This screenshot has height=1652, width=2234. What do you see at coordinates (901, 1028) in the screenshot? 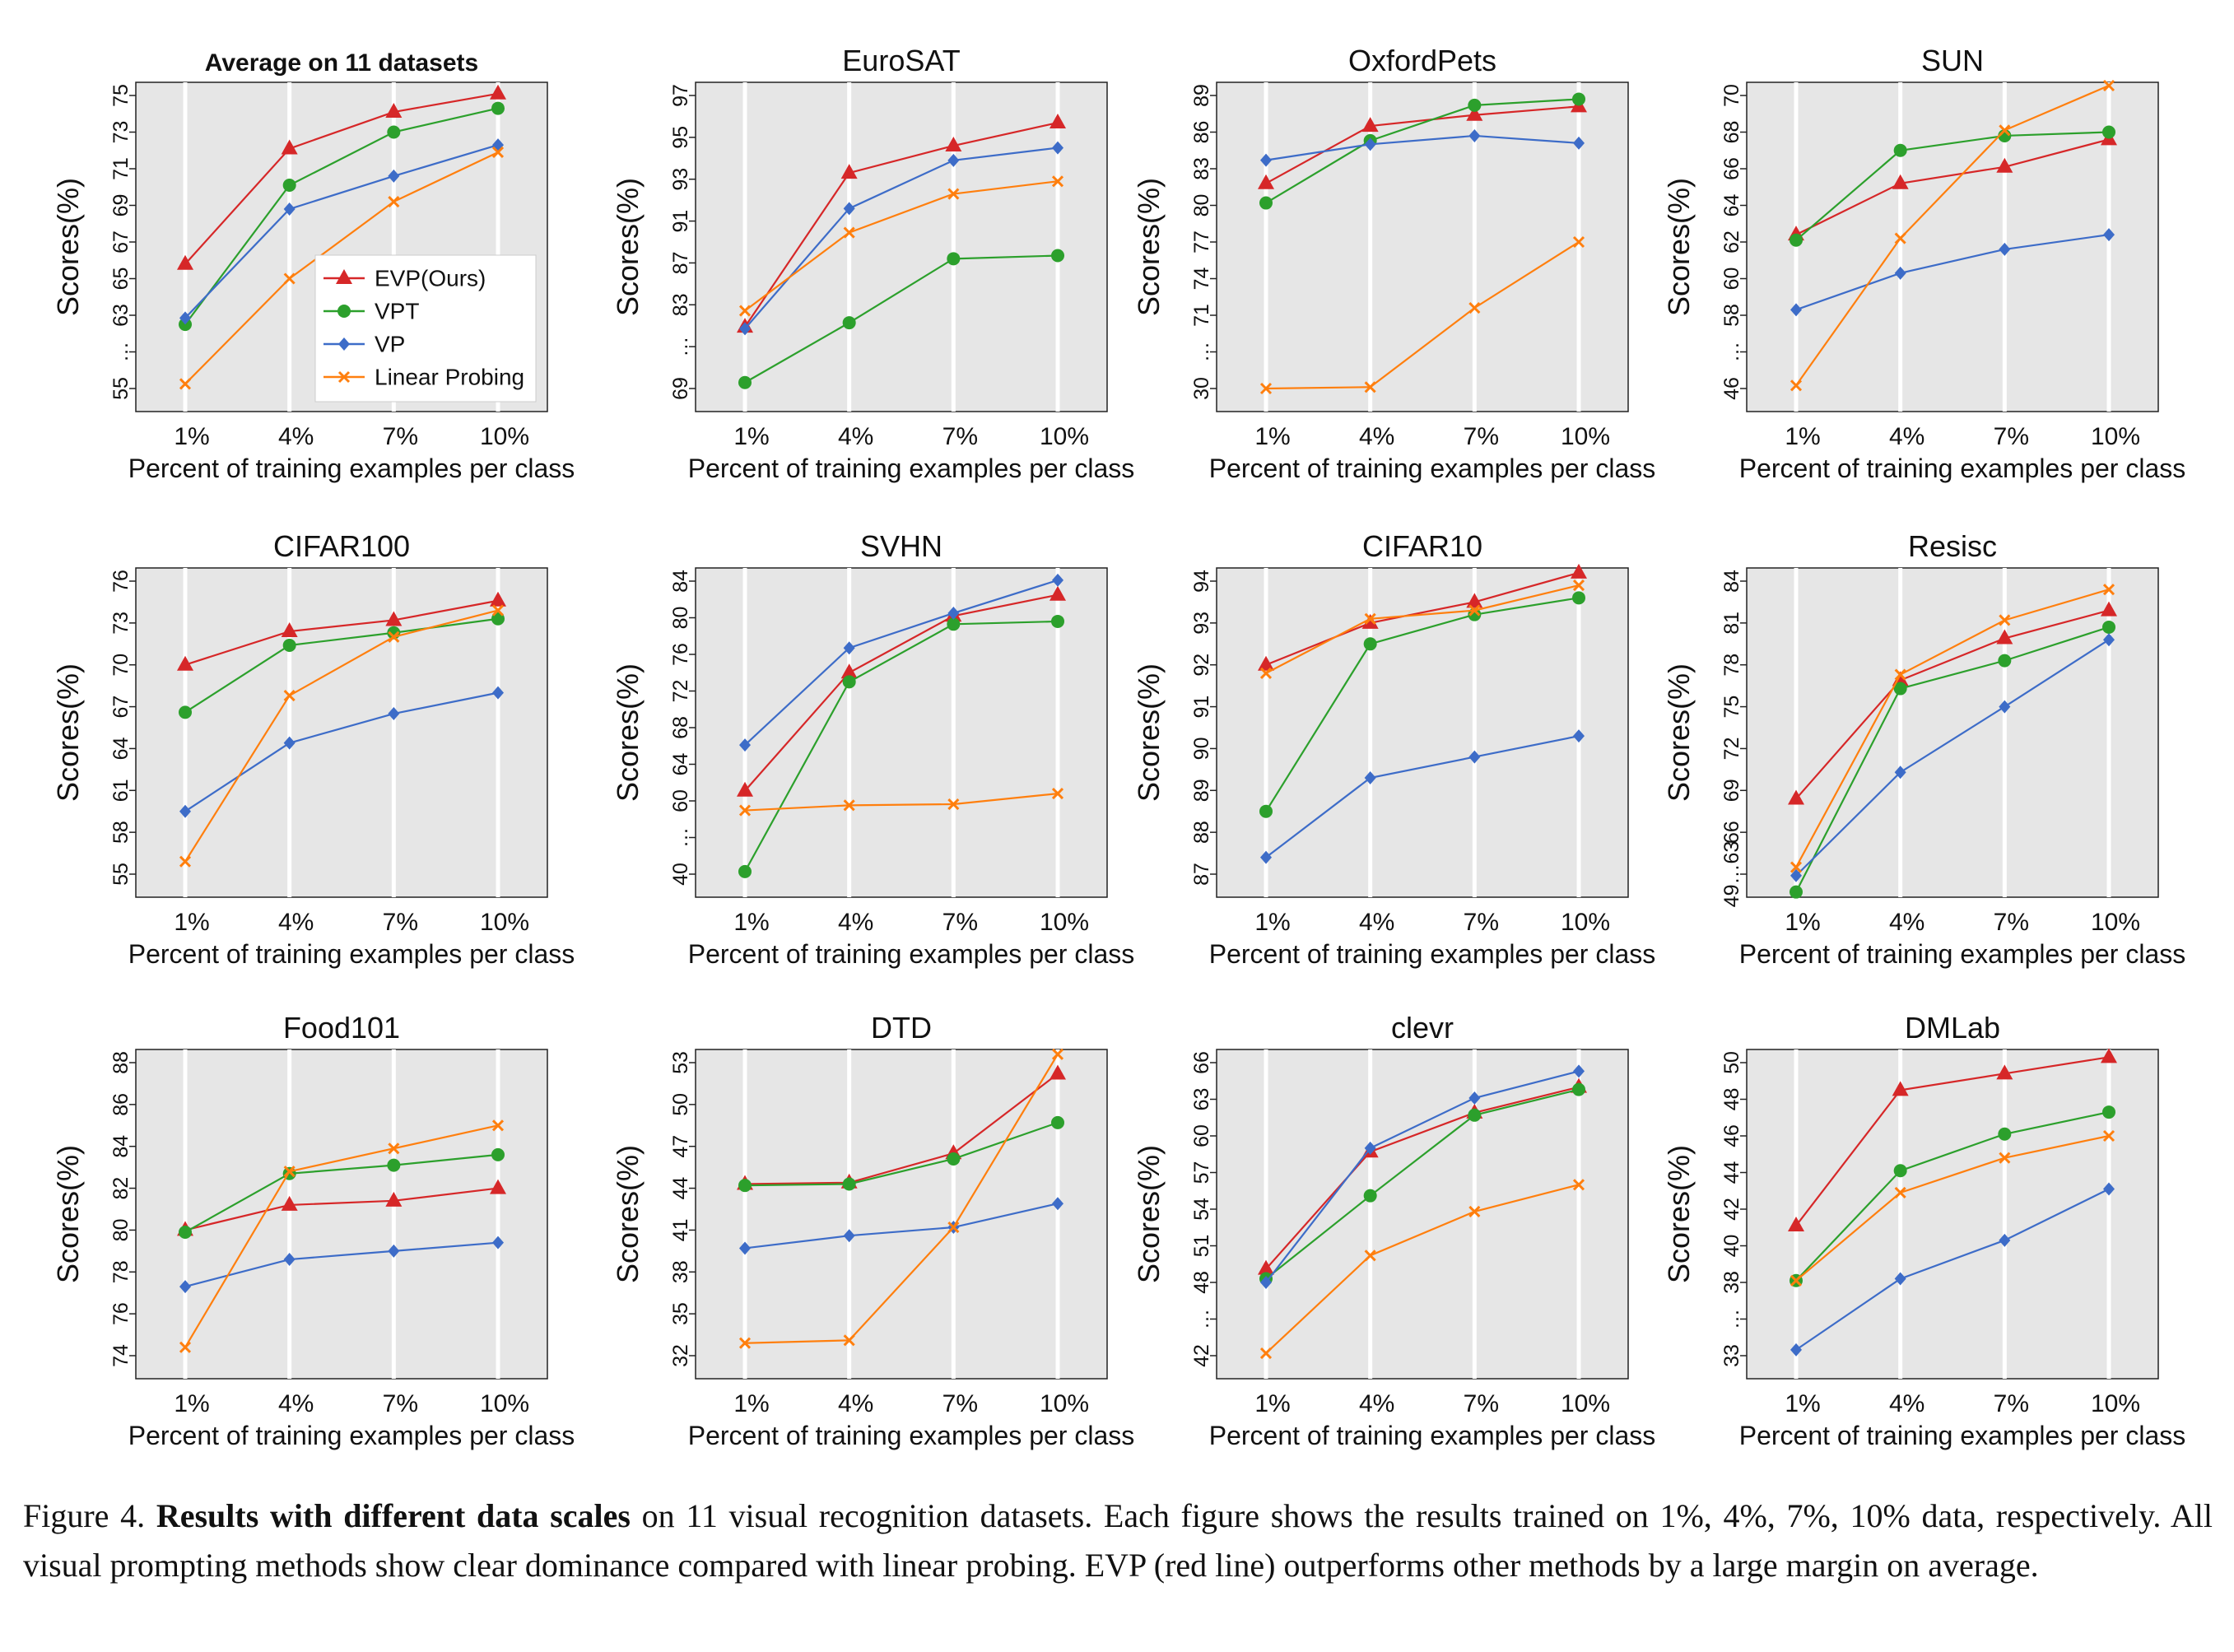
I see `chart-title: DTD` at bounding box center [901, 1028].